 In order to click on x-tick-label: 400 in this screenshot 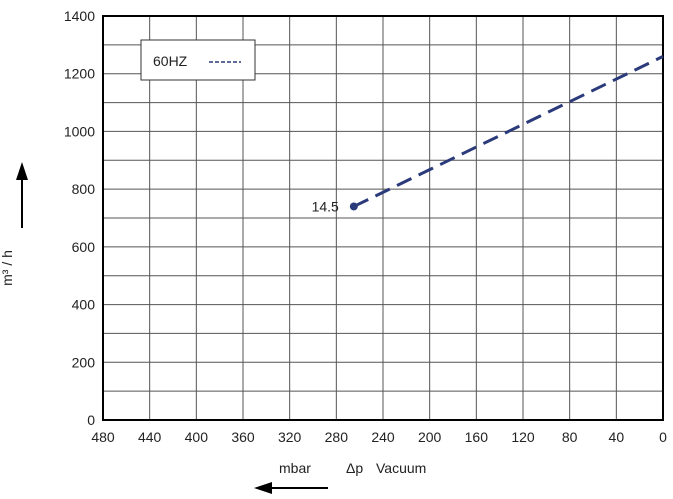, I will do `click(197, 437)`.